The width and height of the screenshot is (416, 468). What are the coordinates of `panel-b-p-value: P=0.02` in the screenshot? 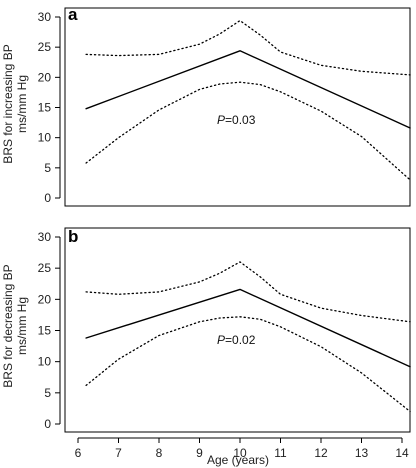 It's located at (236, 340).